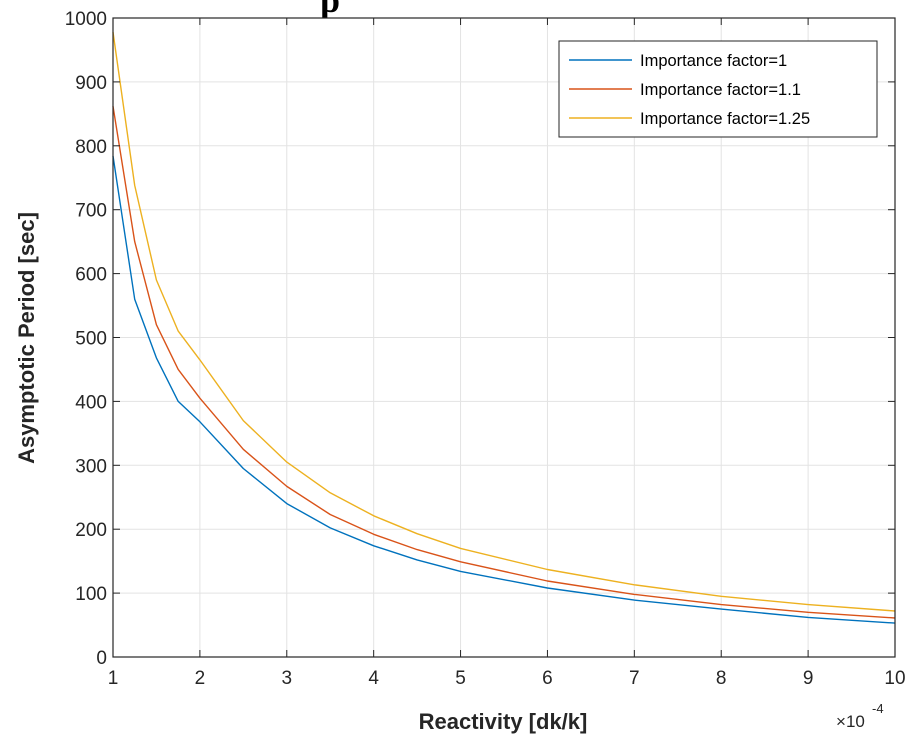  What do you see at coordinates (286, 678) in the screenshot?
I see `x-tick-label: 3` at bounding box center [286, 678].